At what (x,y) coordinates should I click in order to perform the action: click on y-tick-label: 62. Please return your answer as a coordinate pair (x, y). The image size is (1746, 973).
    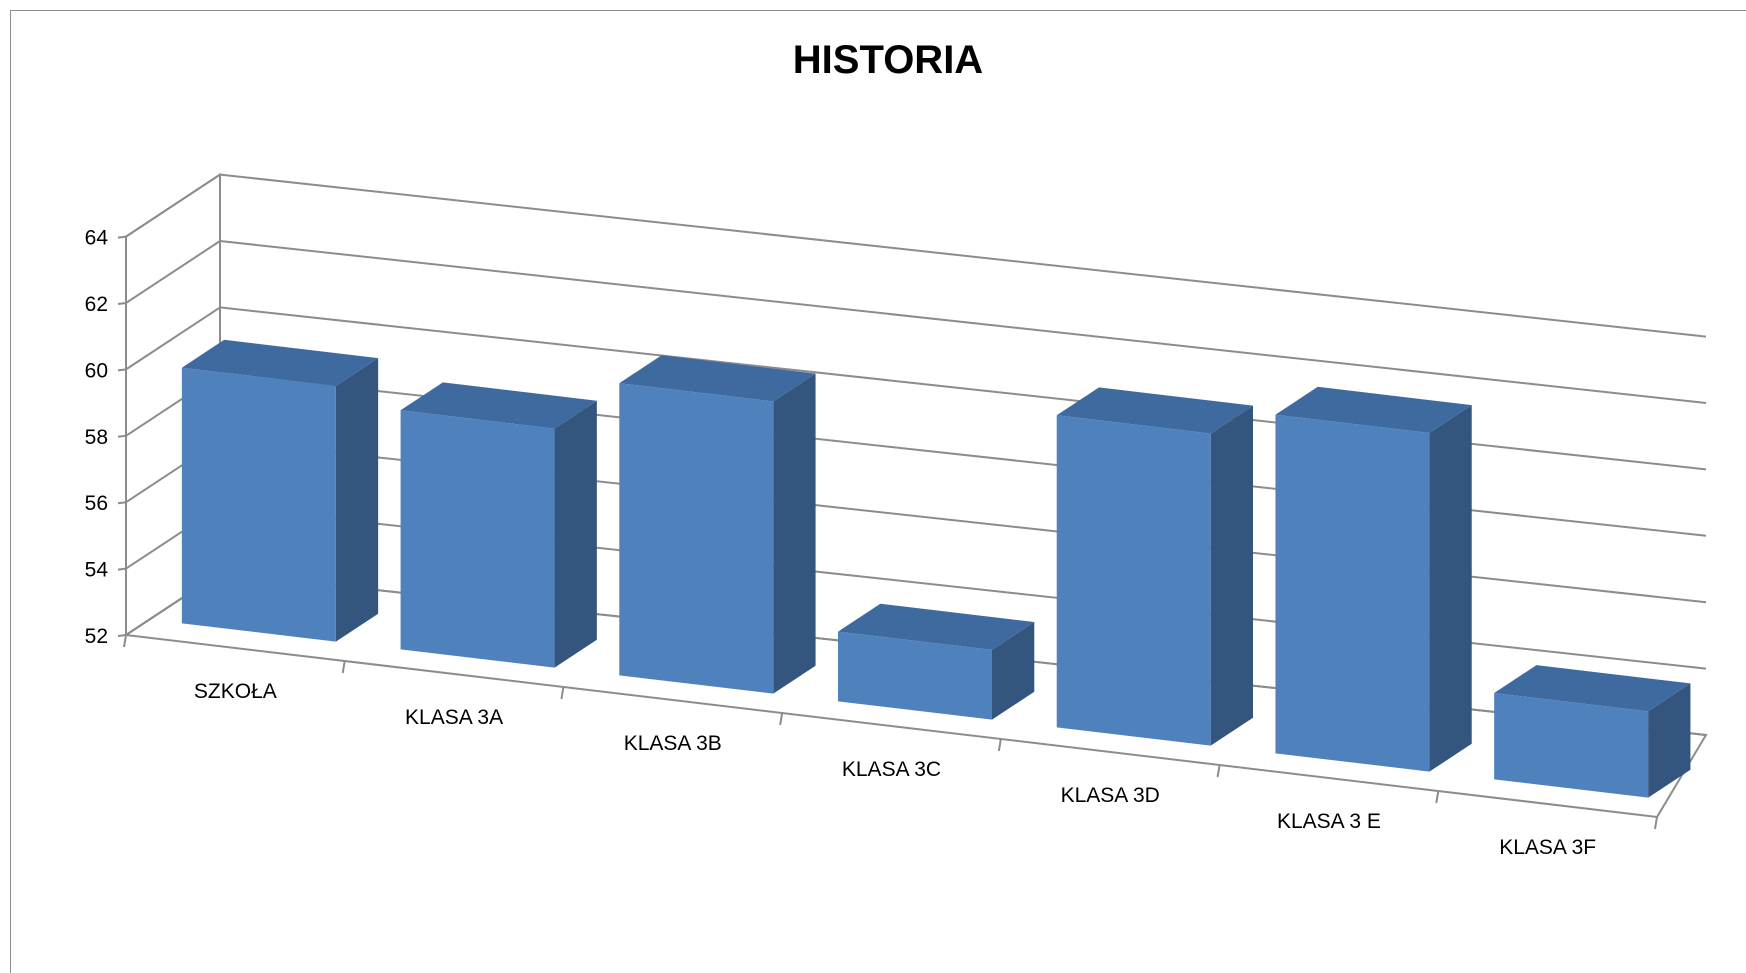
    Looking at the image, I should click on (96, 304).